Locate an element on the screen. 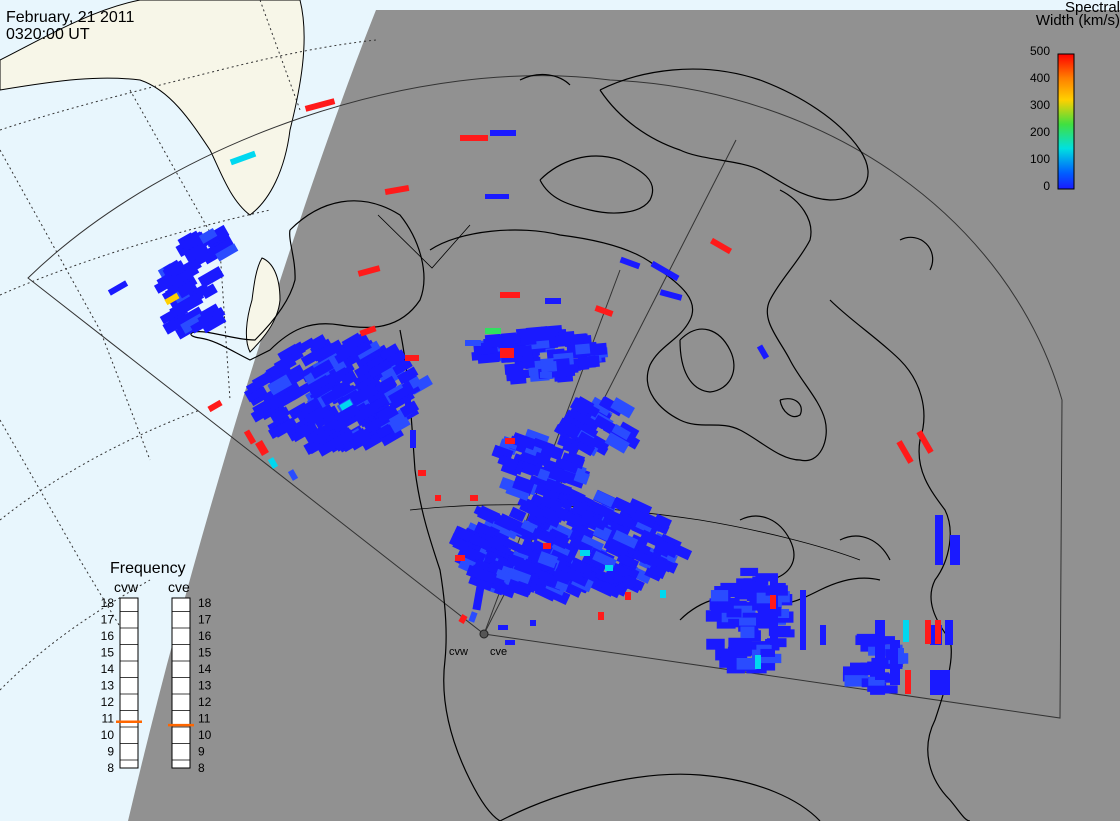 The width and height of the screenshot is (1120, 821). cvw-frequency-tick: 16 is located at coordinates (108, 636).